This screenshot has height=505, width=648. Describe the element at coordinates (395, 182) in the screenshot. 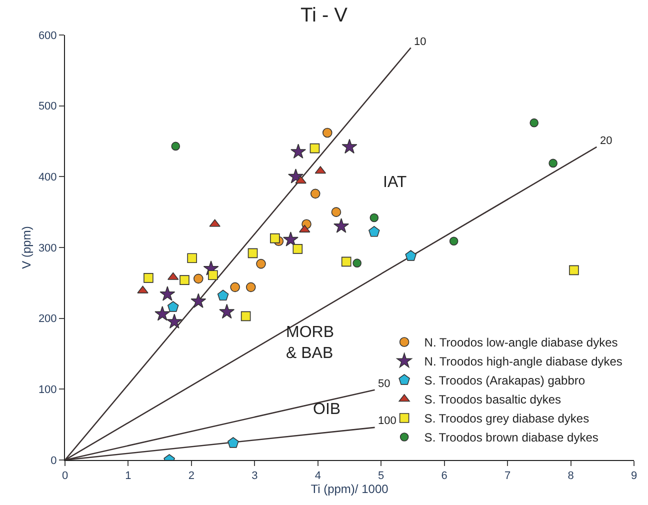

I see `annotation: IAT` at that location.